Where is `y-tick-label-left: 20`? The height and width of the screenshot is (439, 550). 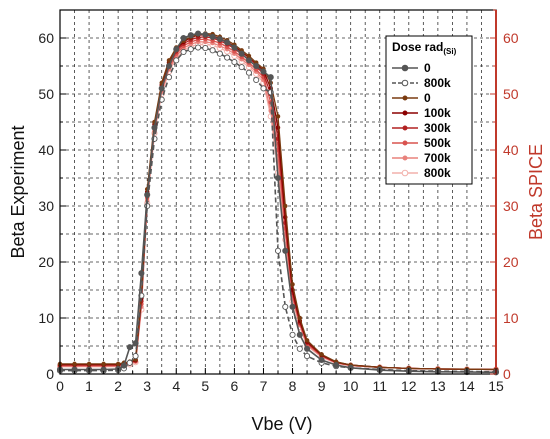 y-tick-label-left: 20 is located at coordinates (46, 262).